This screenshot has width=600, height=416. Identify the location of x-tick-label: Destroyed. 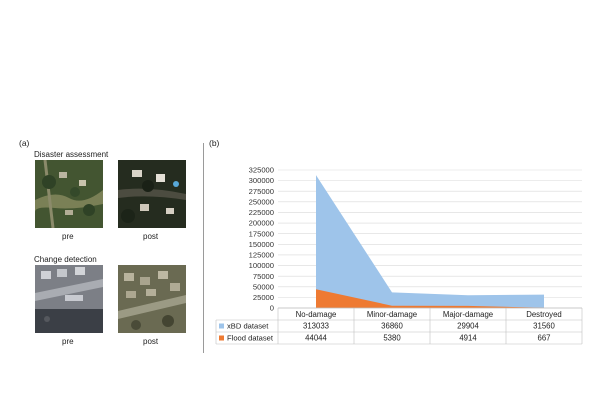
(544, 314).